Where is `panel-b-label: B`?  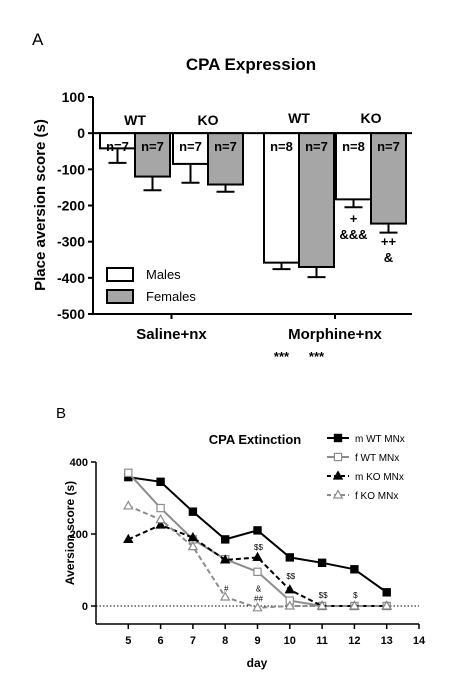
panel-b-label: B is located at coordinates (61, 413).